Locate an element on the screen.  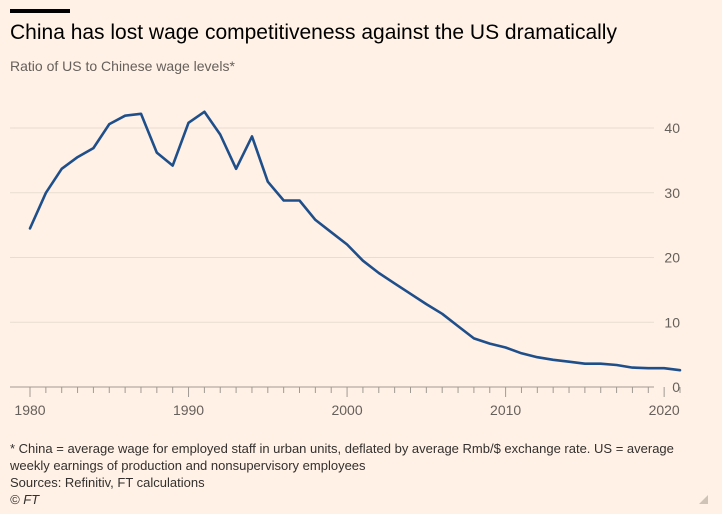
y-tick-label-30: 30 is located at coordinates (672, 193).